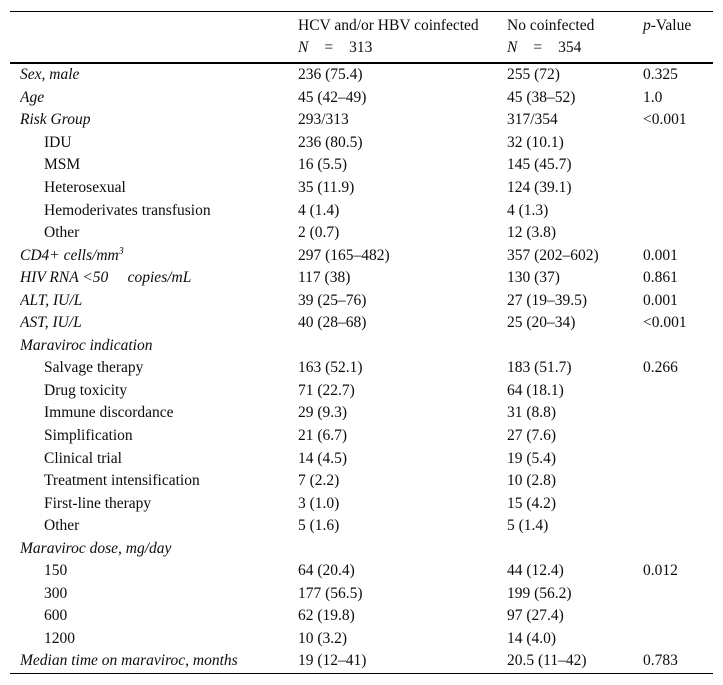 The width and height of the screenshot is (723, 685). Describe the element at coordinates (361, 75) in the screenshot. I see `table-row: Sex, male 236 (75.4) 255 (72) 0.325` at that location.